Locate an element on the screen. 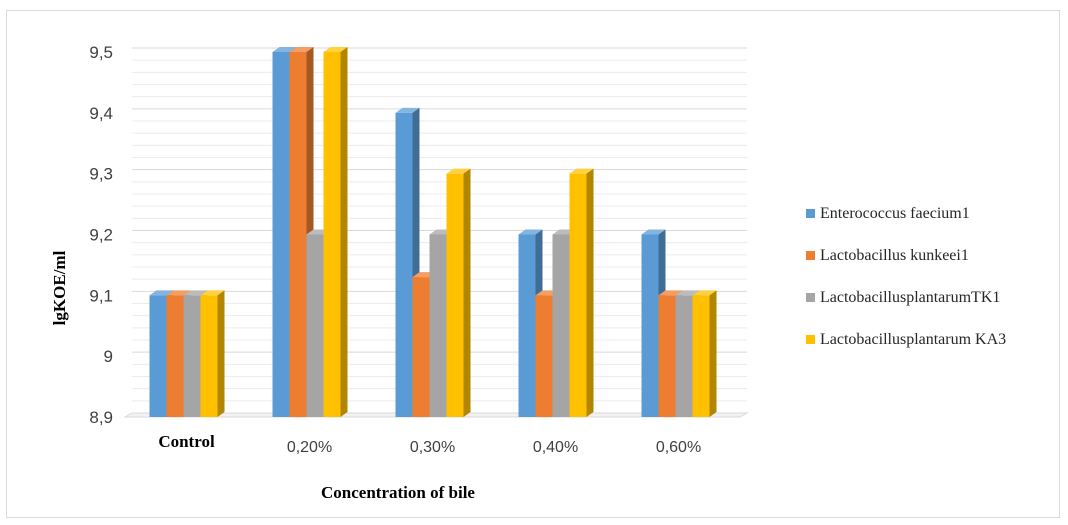 The width and height of the screenshot is (1068, 525). y-tick-label: 9,3 is located at coordinates (101, 174).